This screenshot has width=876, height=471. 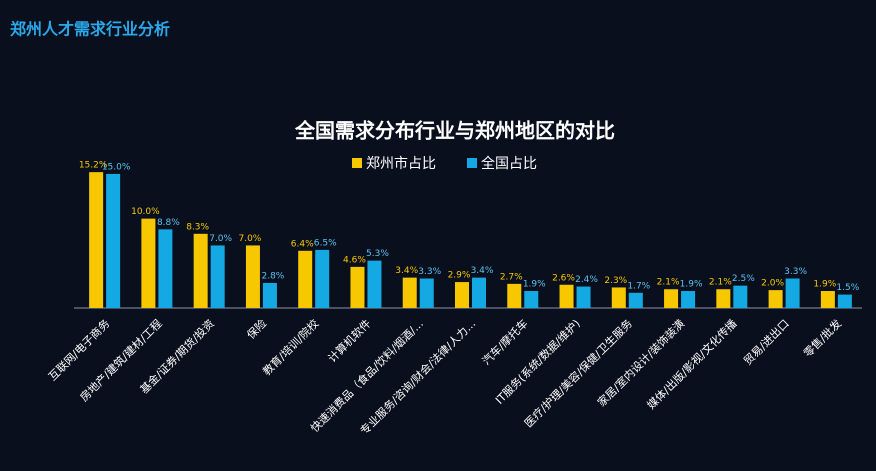 What do you see at coordinates (401, 163) in the screenshot?
I see `legend-label: 郑州市占比` at bounding box center [401, 163].